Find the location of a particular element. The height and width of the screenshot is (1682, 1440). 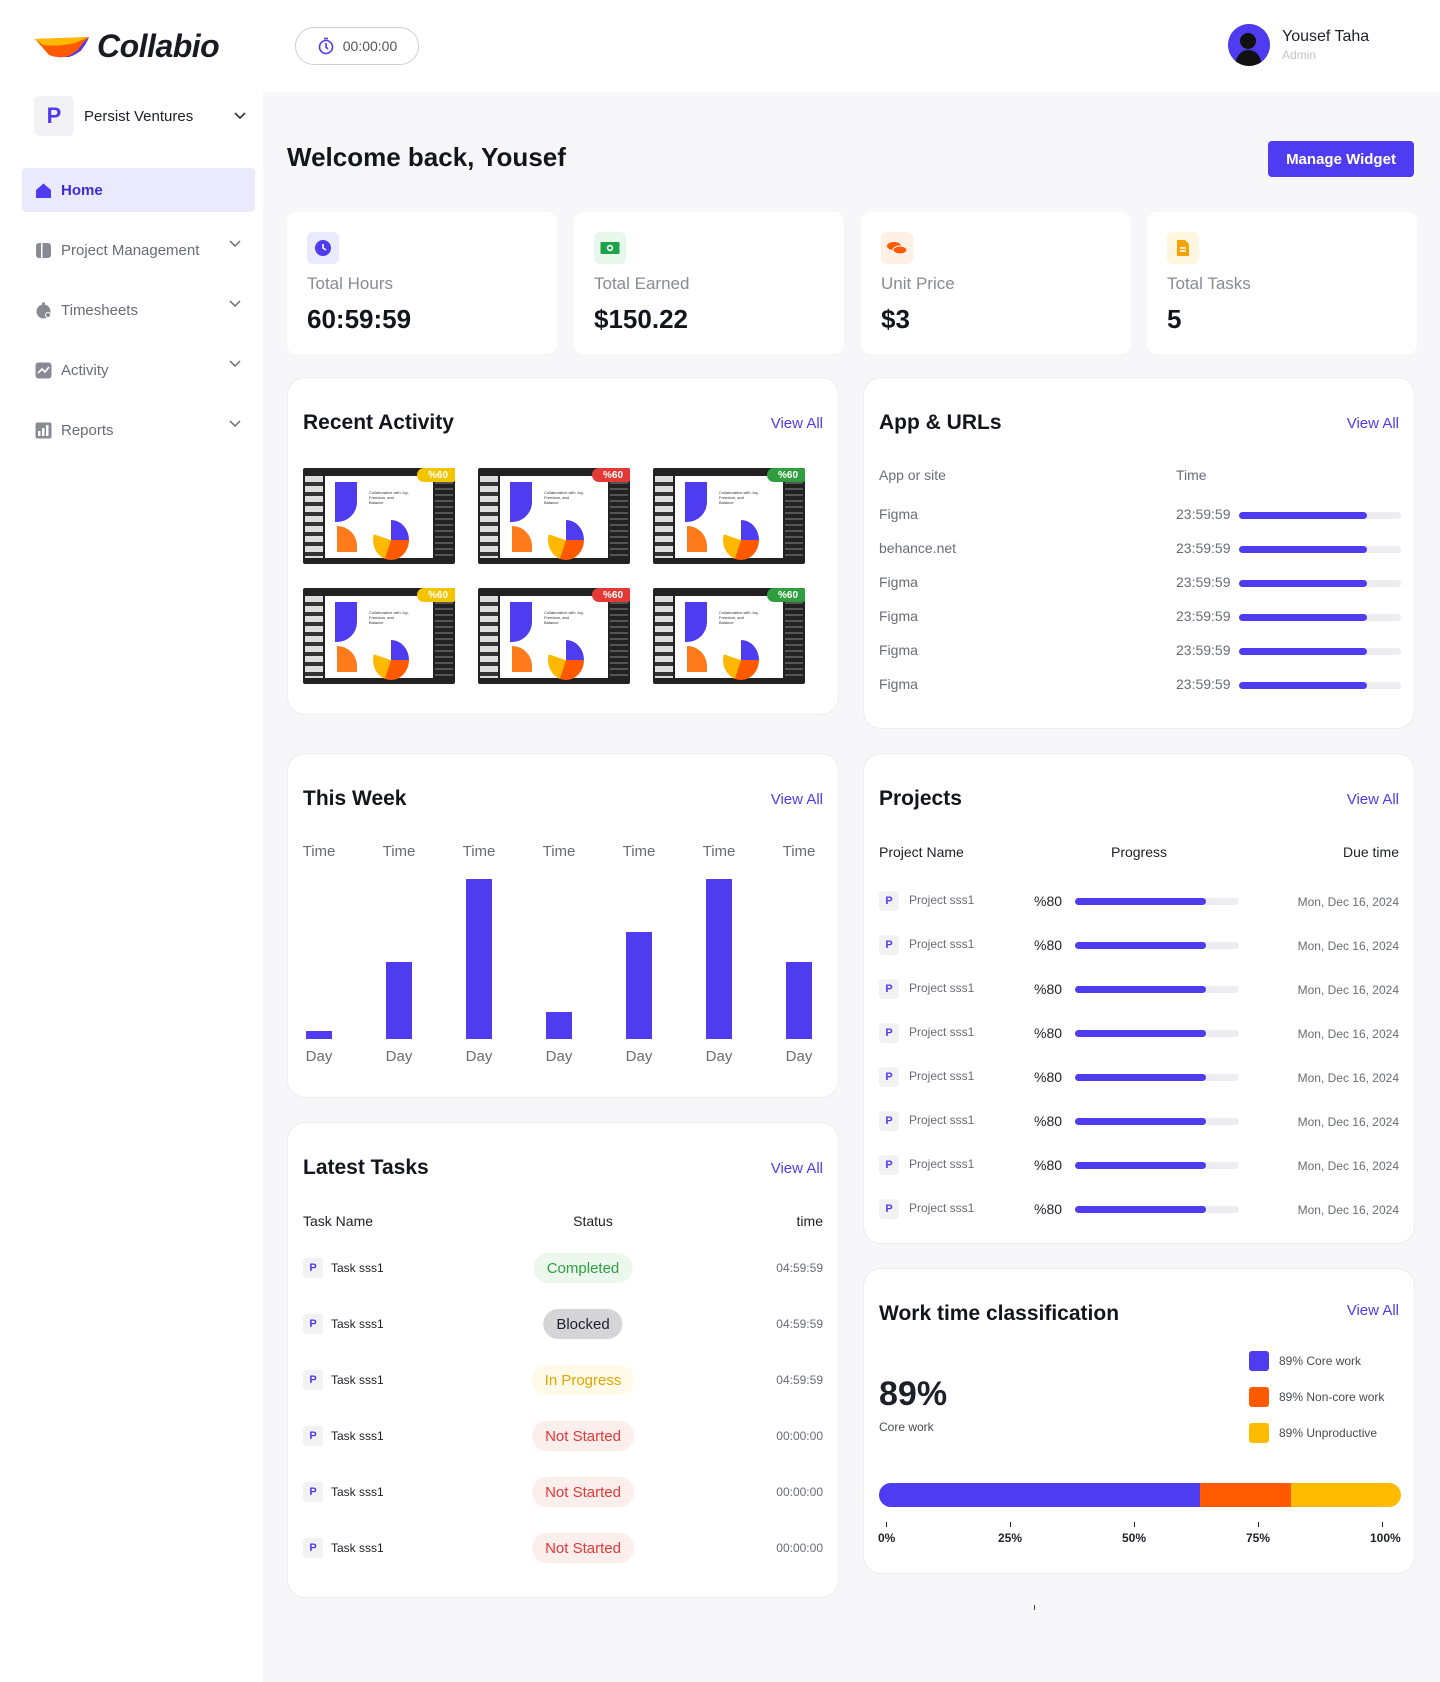

app-name: Figma is located at coordinates (898, 582).